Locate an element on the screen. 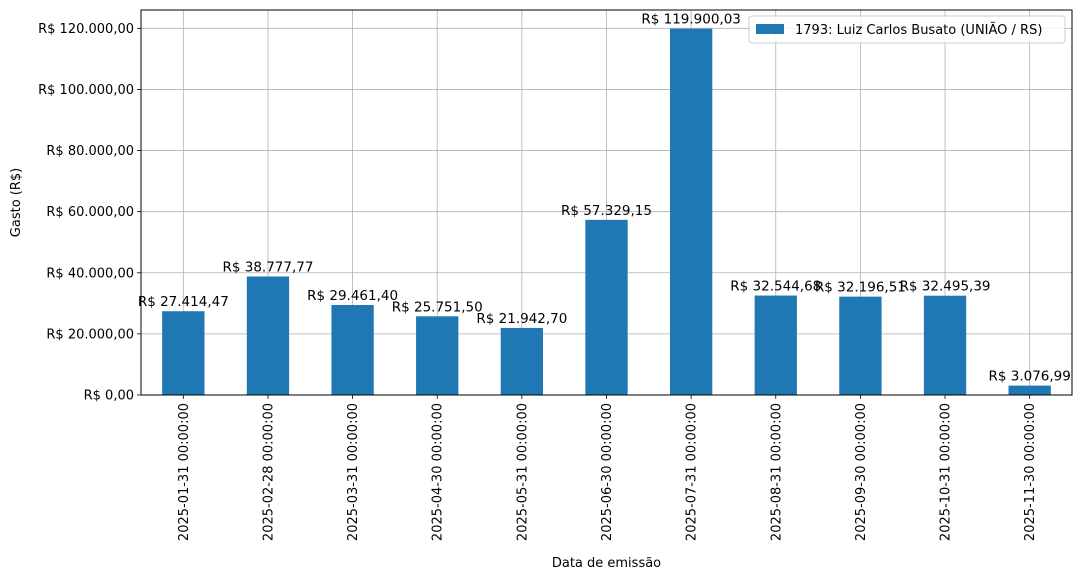 This screenshot has width=1081, height=585. x-tick-label: 2025-04-30 00:00:00 is located at coordinates (438, 472).